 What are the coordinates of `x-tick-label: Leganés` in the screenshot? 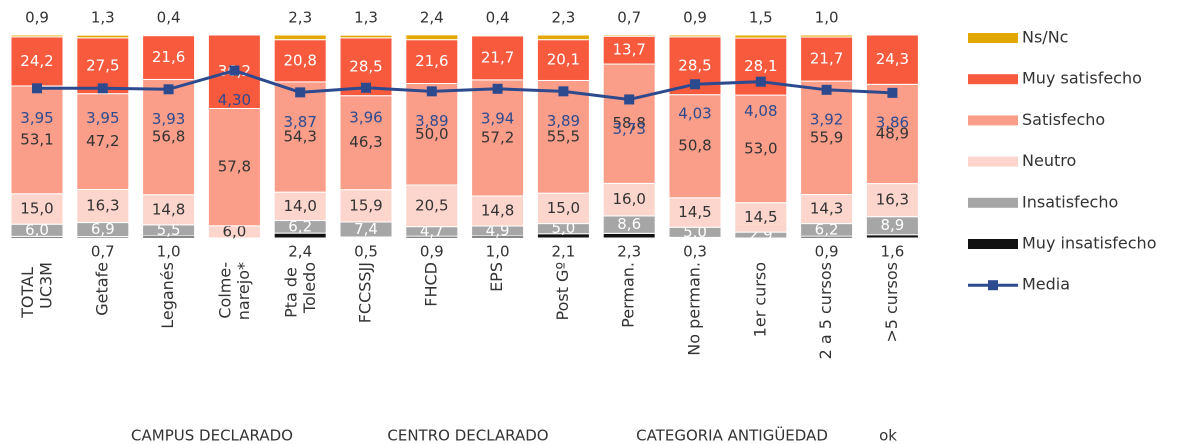 It's located at (167, 295).